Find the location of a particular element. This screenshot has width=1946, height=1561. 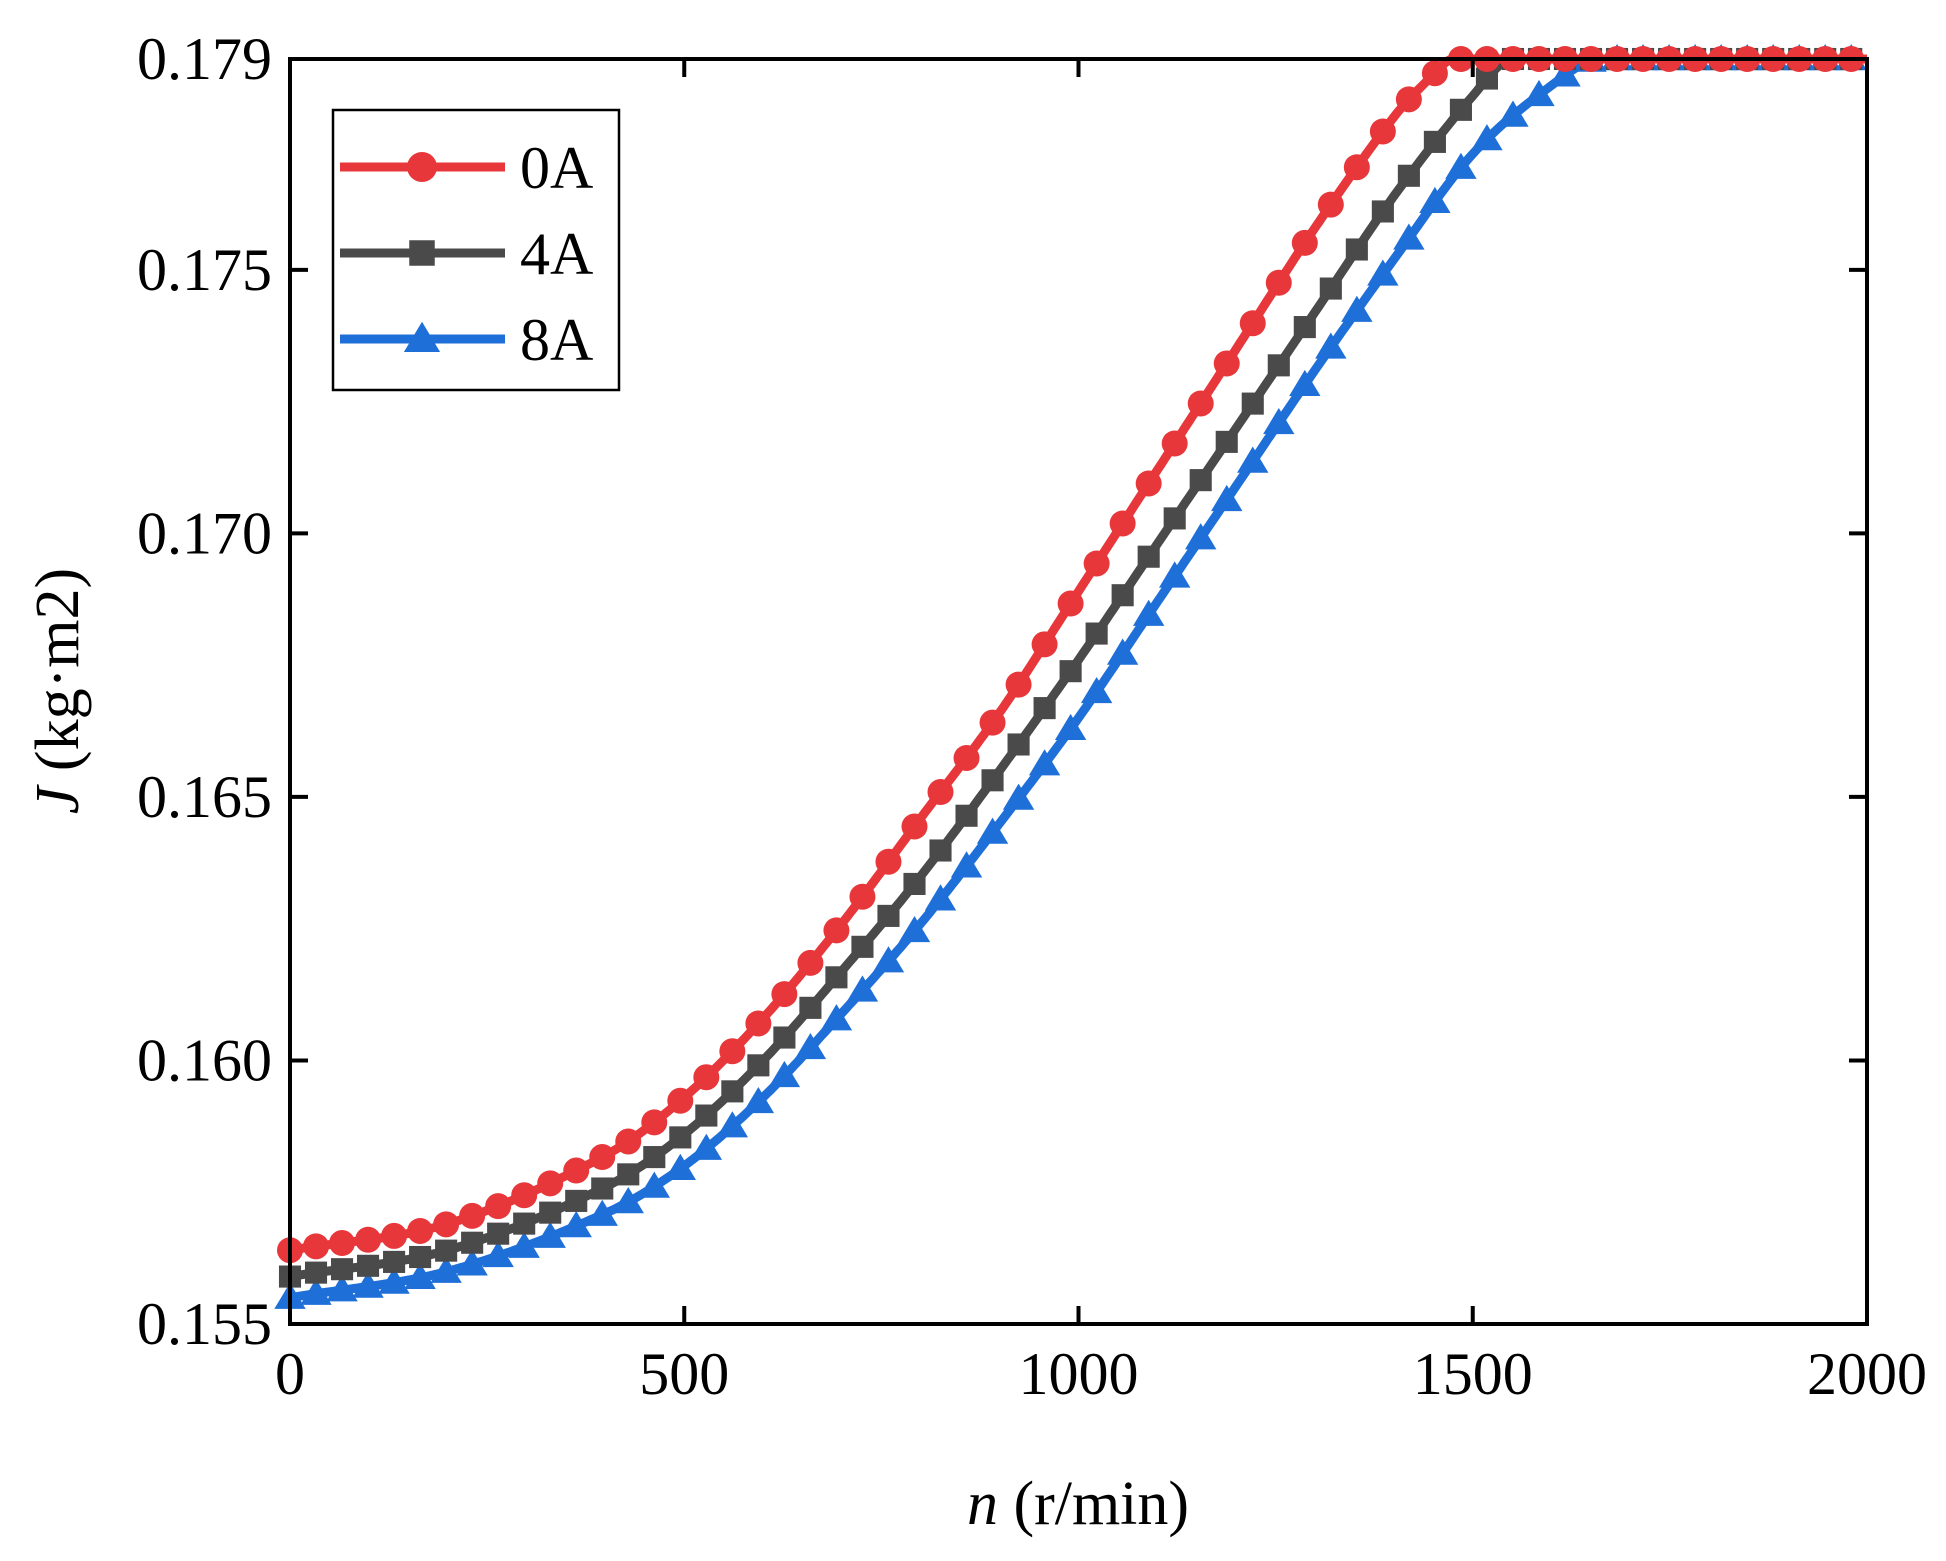

y-tick-label: 0.179 is located at coordinates (204, 59).